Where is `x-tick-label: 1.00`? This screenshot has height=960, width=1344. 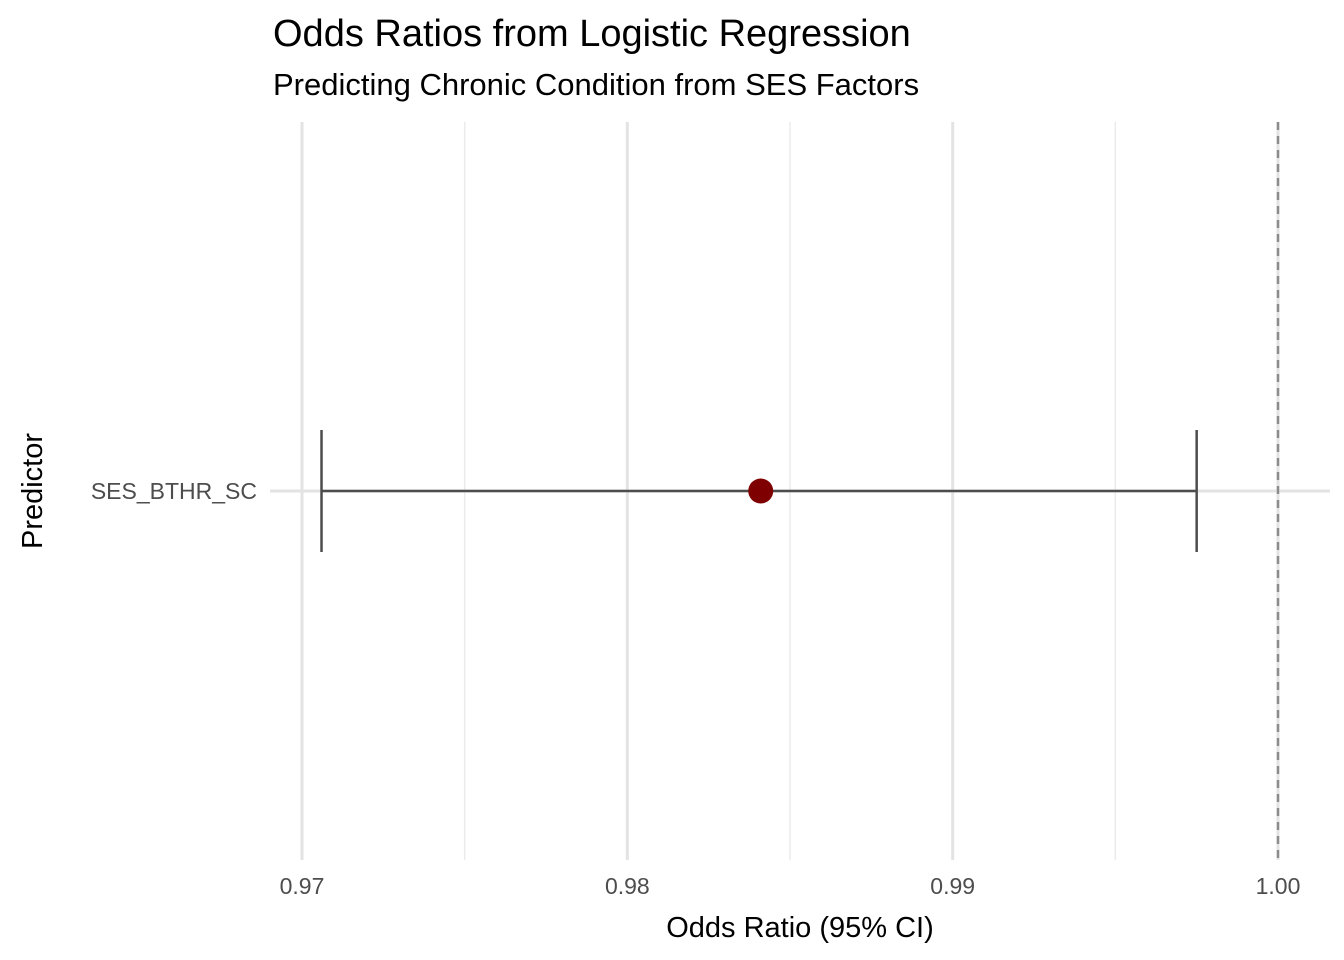 x-tick-label: 1.00 is located at coordinates (1278, 886).